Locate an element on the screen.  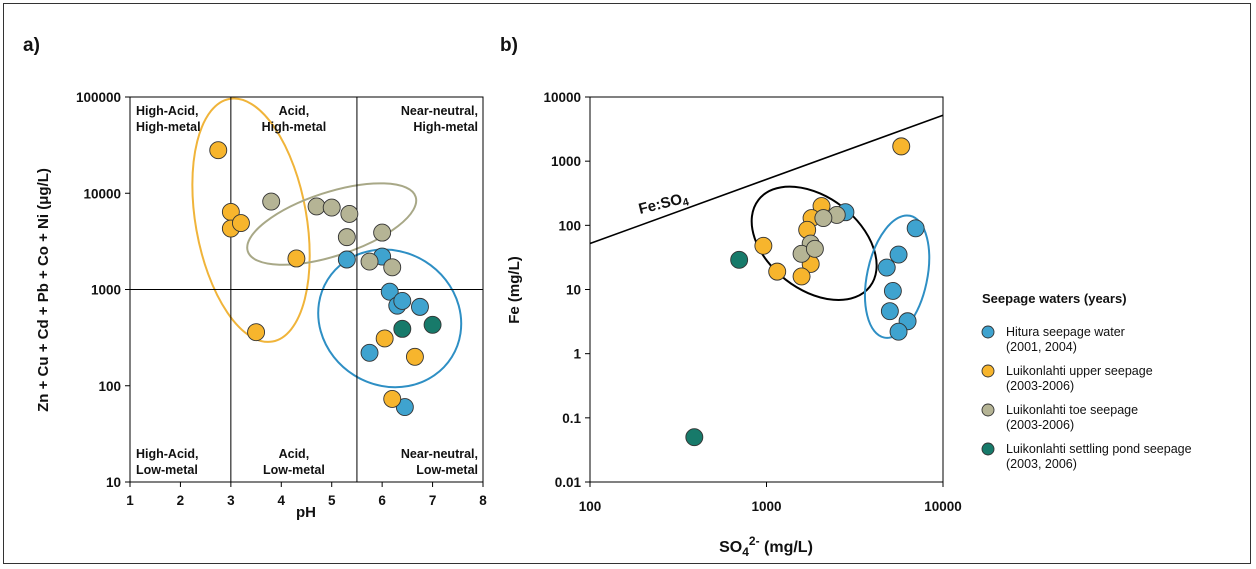
panel-a-region-label-a_hm: Acid, is located at coordinates (294, 111).